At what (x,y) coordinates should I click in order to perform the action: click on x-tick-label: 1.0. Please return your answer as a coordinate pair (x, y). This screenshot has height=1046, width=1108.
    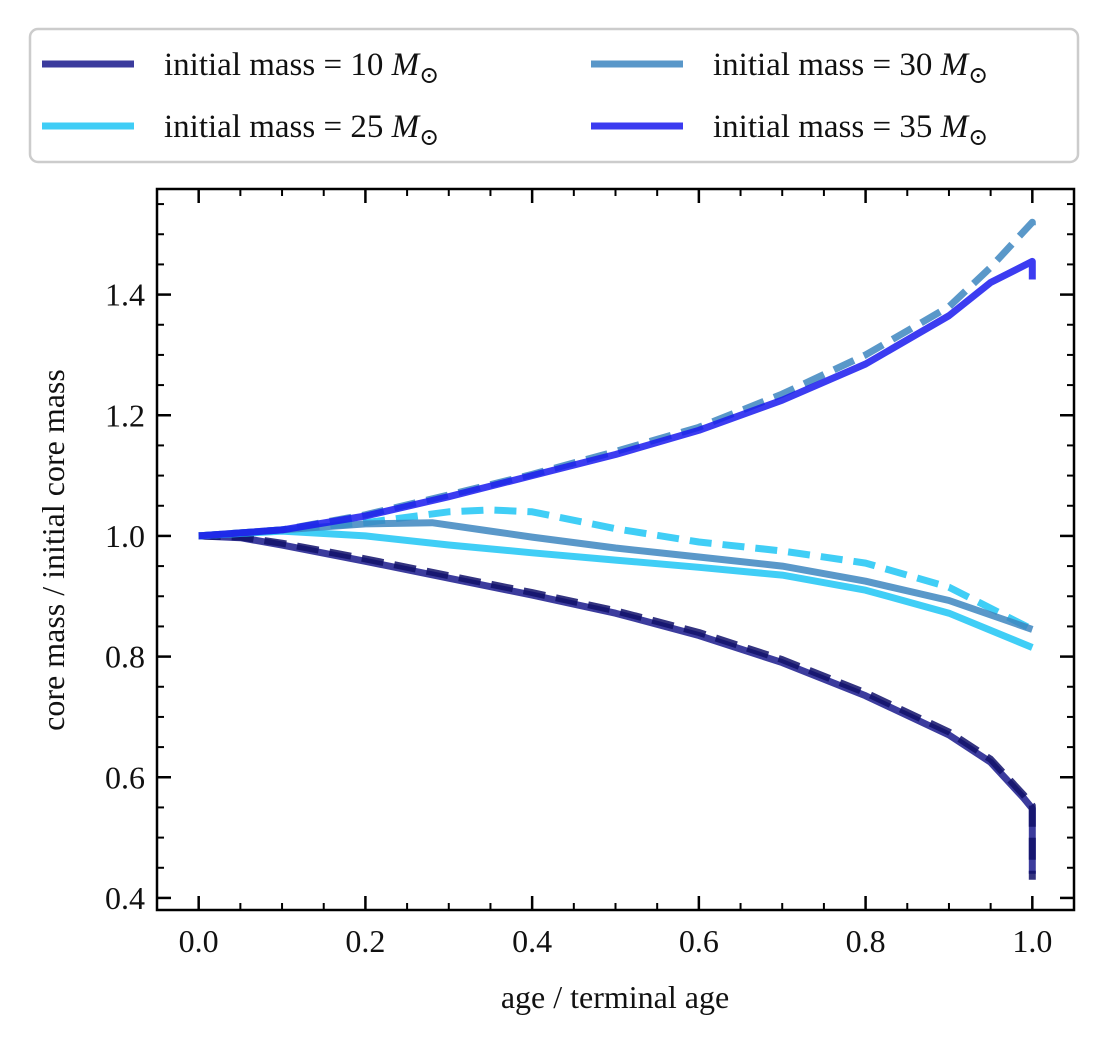
    Looking at the image, I should click on (1032, 941).